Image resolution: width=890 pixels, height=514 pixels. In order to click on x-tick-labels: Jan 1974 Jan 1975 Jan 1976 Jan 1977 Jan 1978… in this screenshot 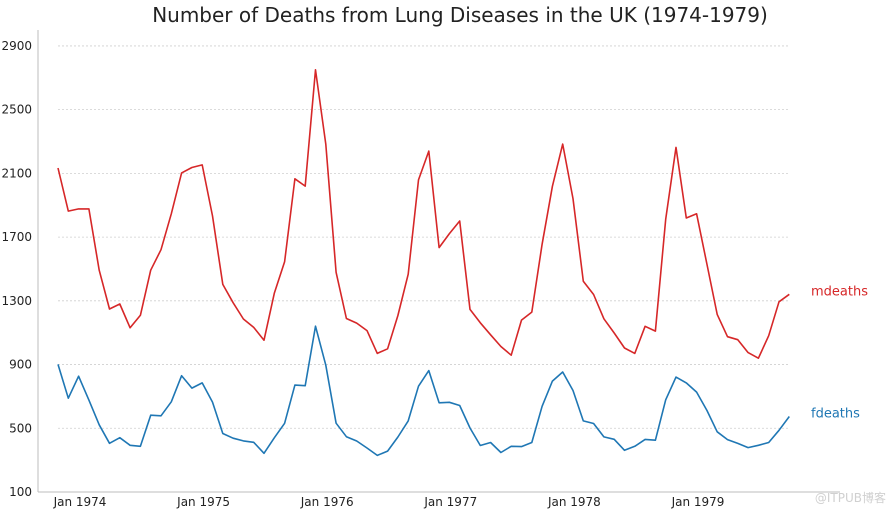, I will do `click(389, 502)`.